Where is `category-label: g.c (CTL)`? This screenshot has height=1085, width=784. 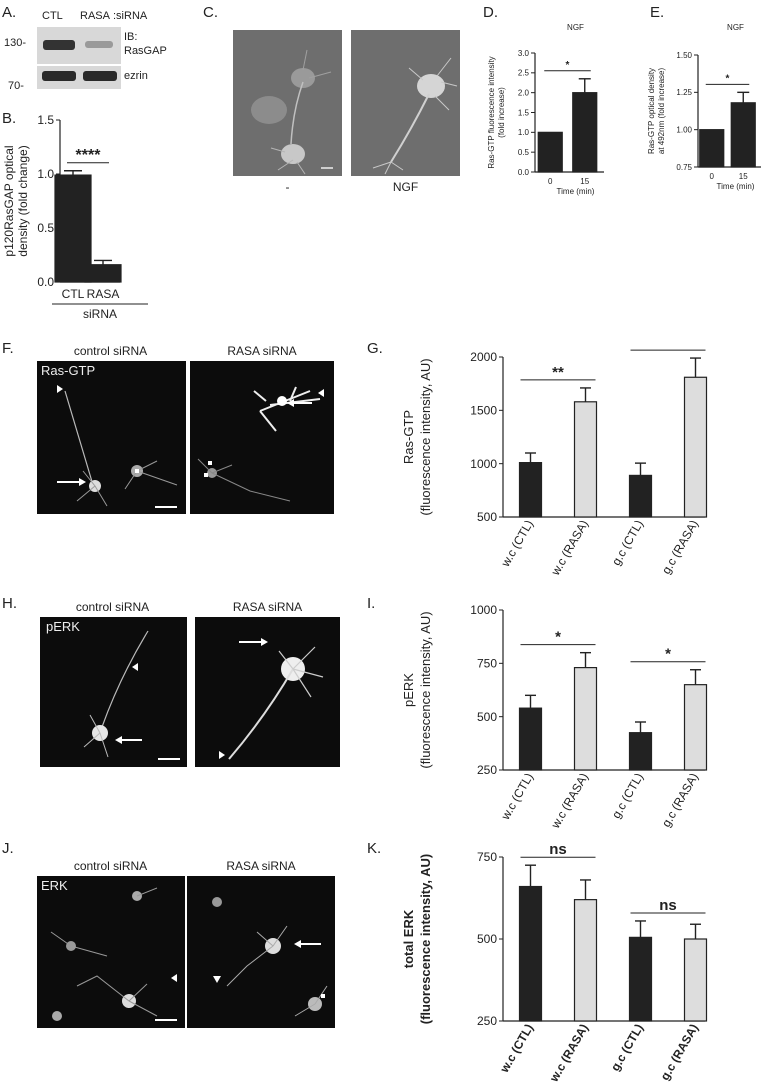
category-label: g.c (CTL) is located at coordinates (627, 1048).